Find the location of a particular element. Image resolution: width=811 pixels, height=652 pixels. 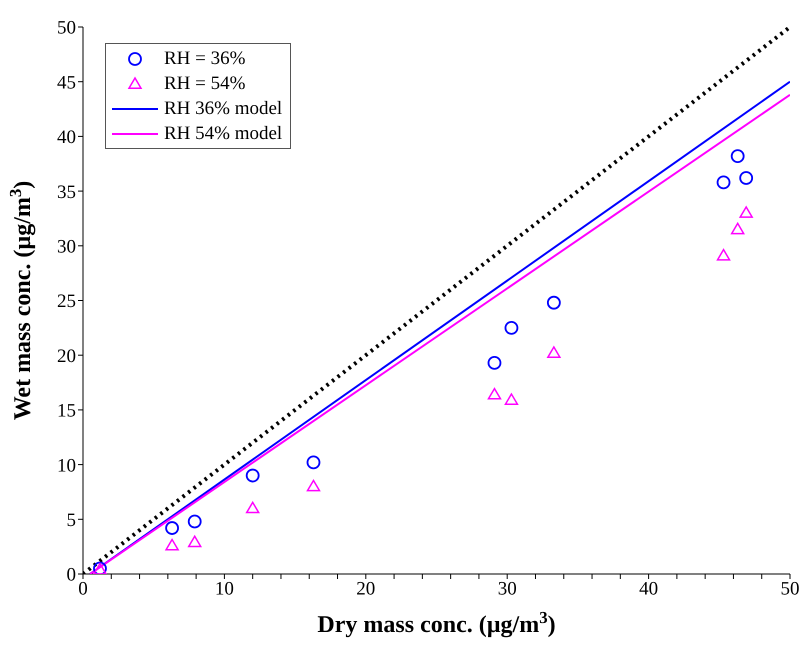

y-tick-label: 0 is located at coordinates (71, 575).